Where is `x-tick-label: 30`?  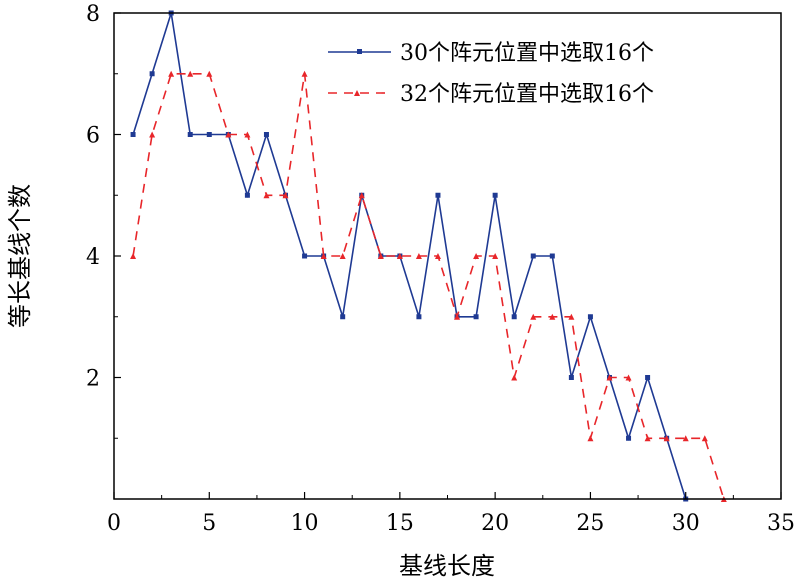
x-tick-label: 30 is located at coordinates (686, 523).